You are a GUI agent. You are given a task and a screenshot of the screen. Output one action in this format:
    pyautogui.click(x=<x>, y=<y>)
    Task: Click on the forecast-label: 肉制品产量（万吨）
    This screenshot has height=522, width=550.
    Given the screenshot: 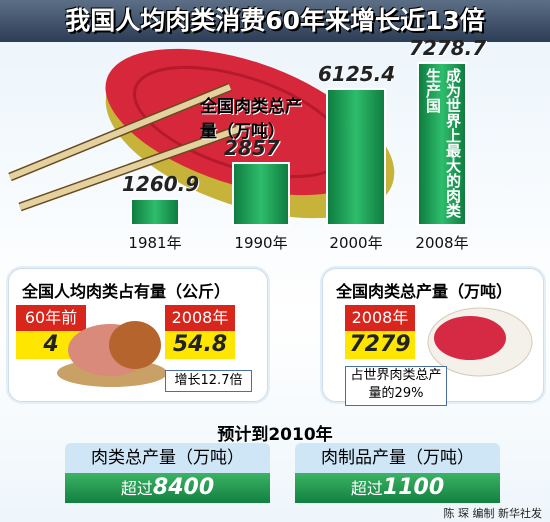 What is the action you would take?
    pyautogui.click(x=397, y=458)
    